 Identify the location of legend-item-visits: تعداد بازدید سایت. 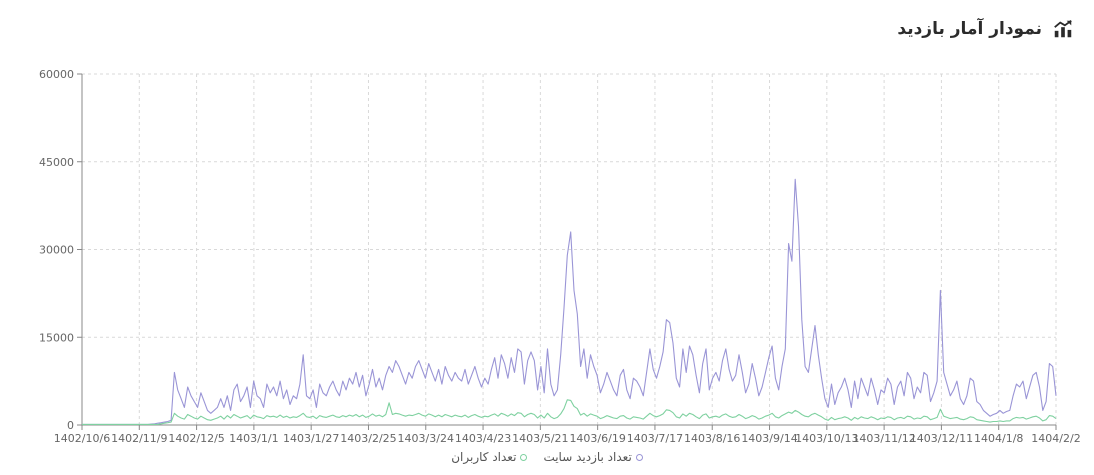
(593, 457).